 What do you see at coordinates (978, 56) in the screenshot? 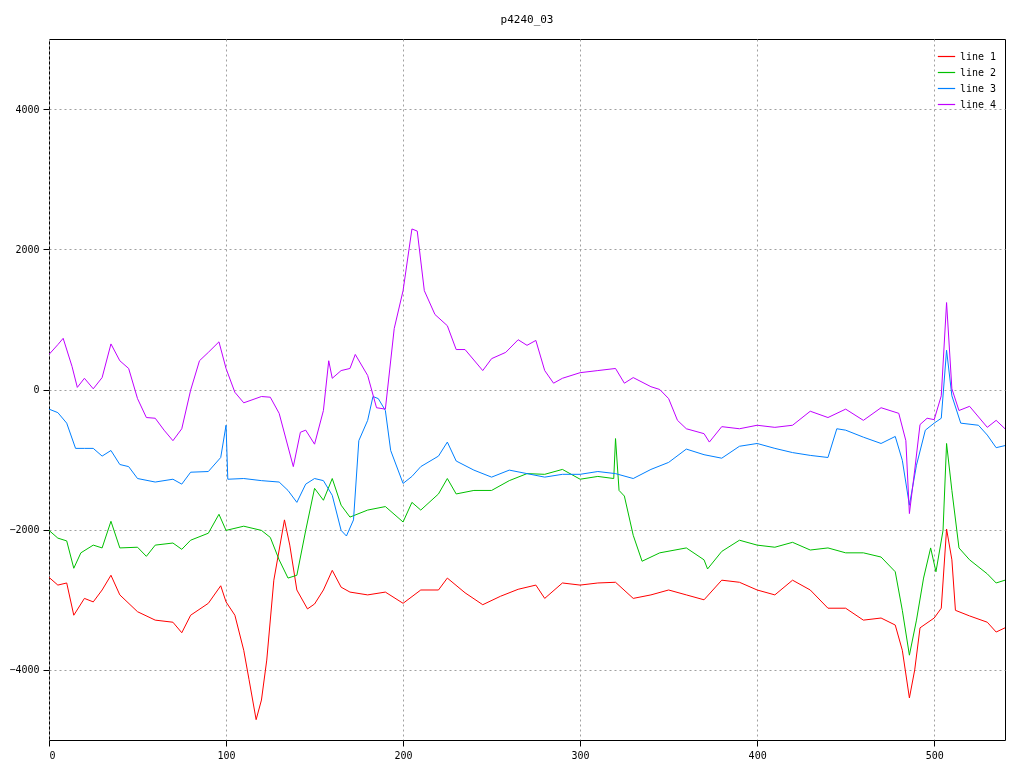
I see `legend-label: line 1` at bounding box center [978, 56].